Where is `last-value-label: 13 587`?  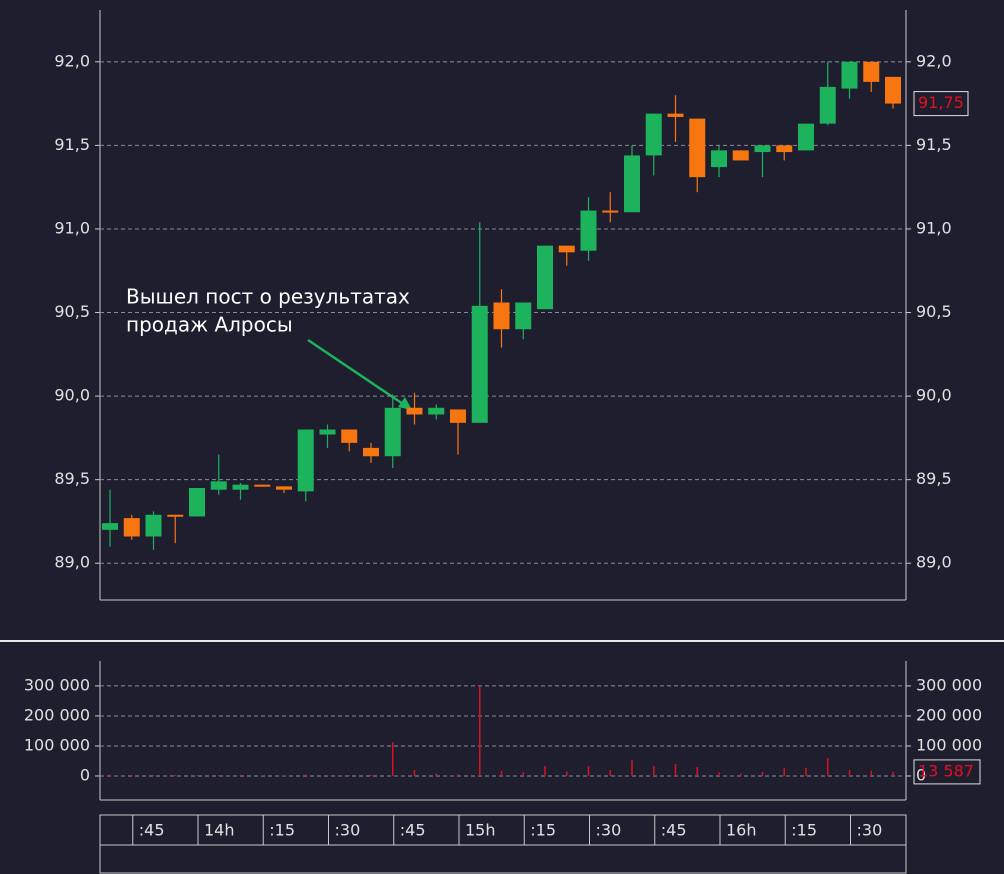
last-value-label: 13 587 is located at coordinates (946, 770).